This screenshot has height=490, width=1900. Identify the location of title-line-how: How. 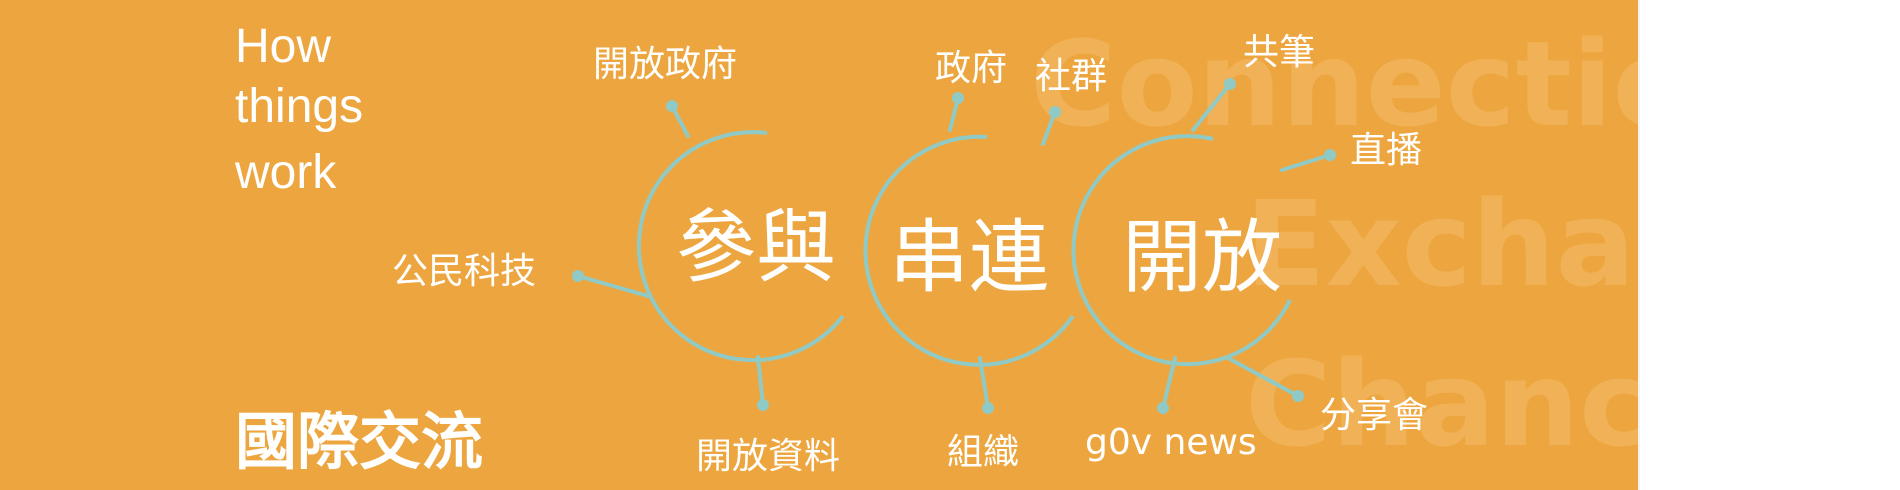
(283, 46).